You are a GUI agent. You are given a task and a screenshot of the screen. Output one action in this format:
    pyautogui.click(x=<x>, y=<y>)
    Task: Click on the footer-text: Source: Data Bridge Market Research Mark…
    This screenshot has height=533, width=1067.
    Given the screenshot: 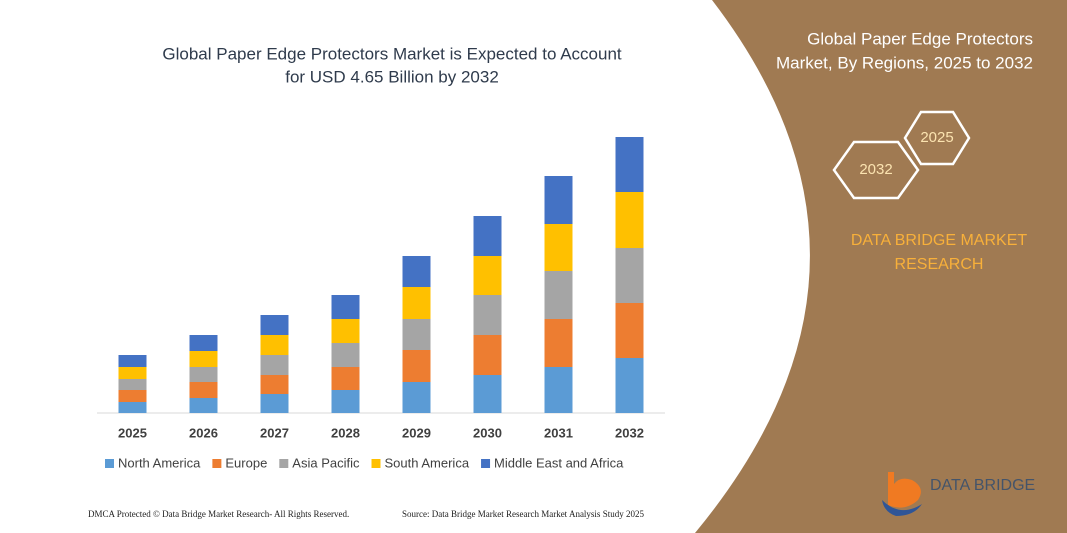 What is the action you would take?
    pyautogui.click(x=523, y=514)
    